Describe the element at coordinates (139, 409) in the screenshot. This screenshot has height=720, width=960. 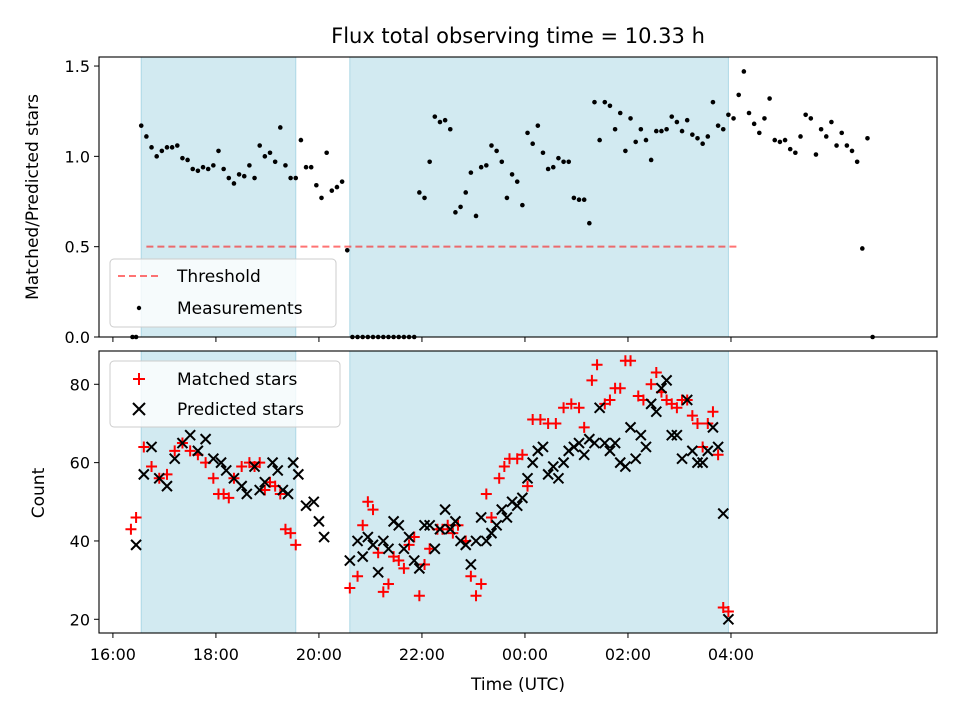
I see `legend-predicted-swatch` at that location.